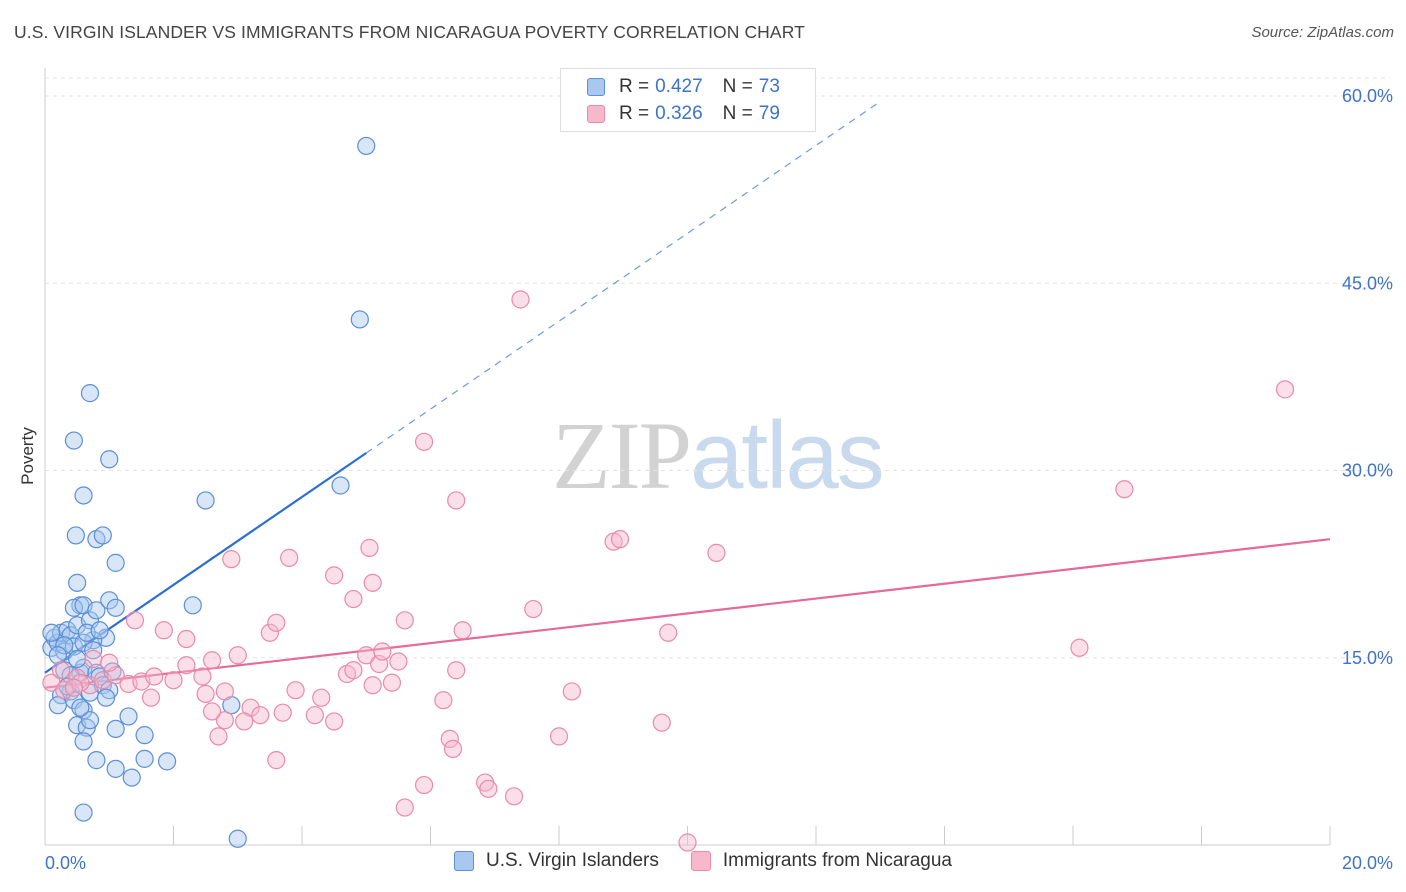 The height and width of the screenshot is (892, 1406). I want to click on legend-row-virgin-islanders: R = 0.427 N = 73, so click(683, 87).